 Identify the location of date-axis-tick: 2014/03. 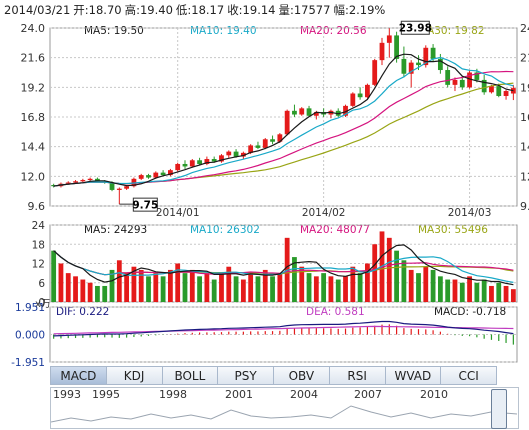
(470, 213).